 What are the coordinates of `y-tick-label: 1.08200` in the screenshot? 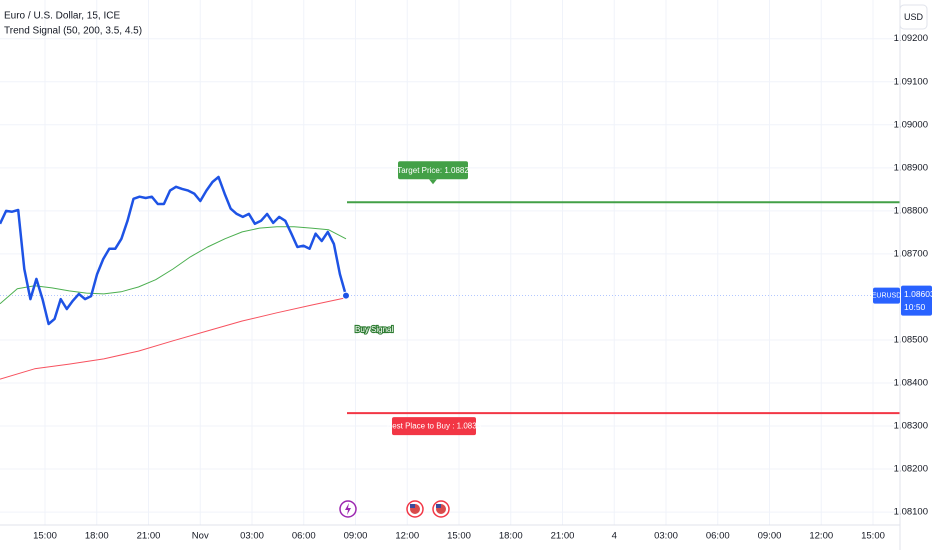 It's located at (911, 469).